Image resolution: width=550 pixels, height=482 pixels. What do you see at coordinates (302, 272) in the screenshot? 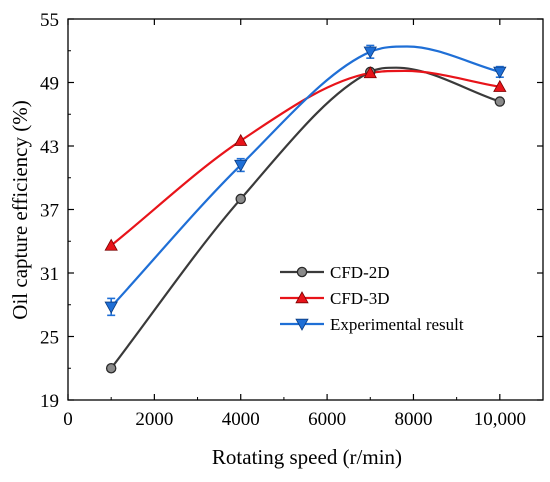
I see `legend-marker-cfd-2d` at bounding box center [302, 272].